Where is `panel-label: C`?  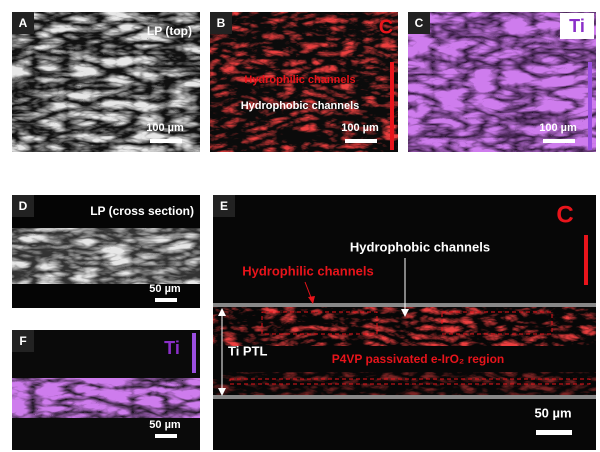 panel-label: C is located at coordinates (419, 23).